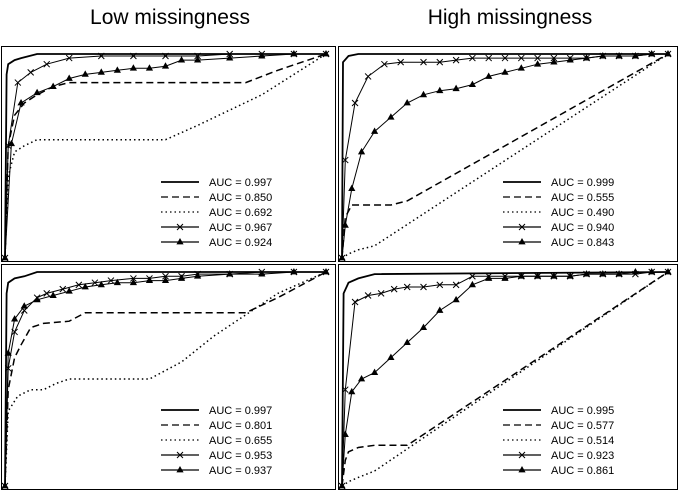 Image resolution: width=680 pixels, height=500 pixels. Describe the element at coordinates (240, 183) in the screenshot. I see `legend-label-1: AUC = 0.997` at that location.